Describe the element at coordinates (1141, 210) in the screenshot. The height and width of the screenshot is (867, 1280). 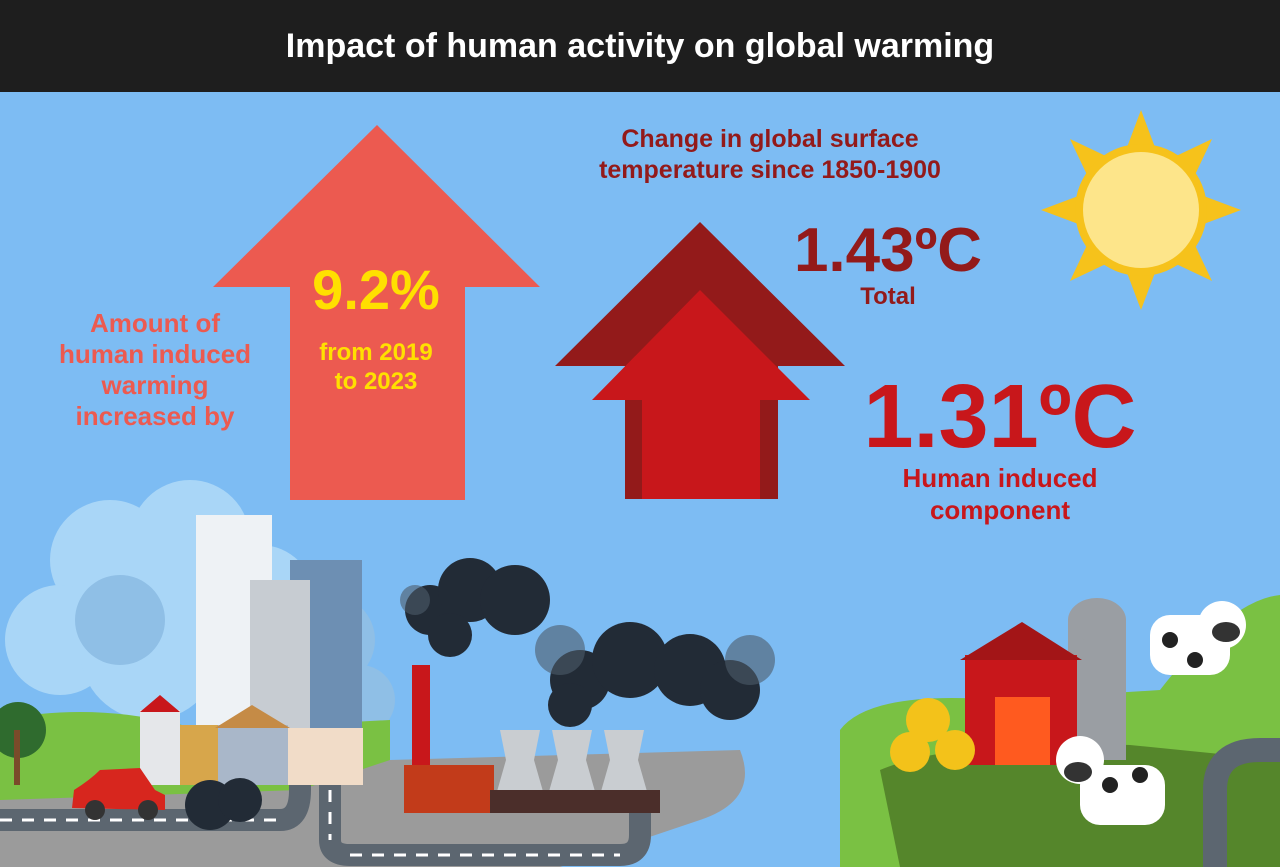
I see `sun` at that location.